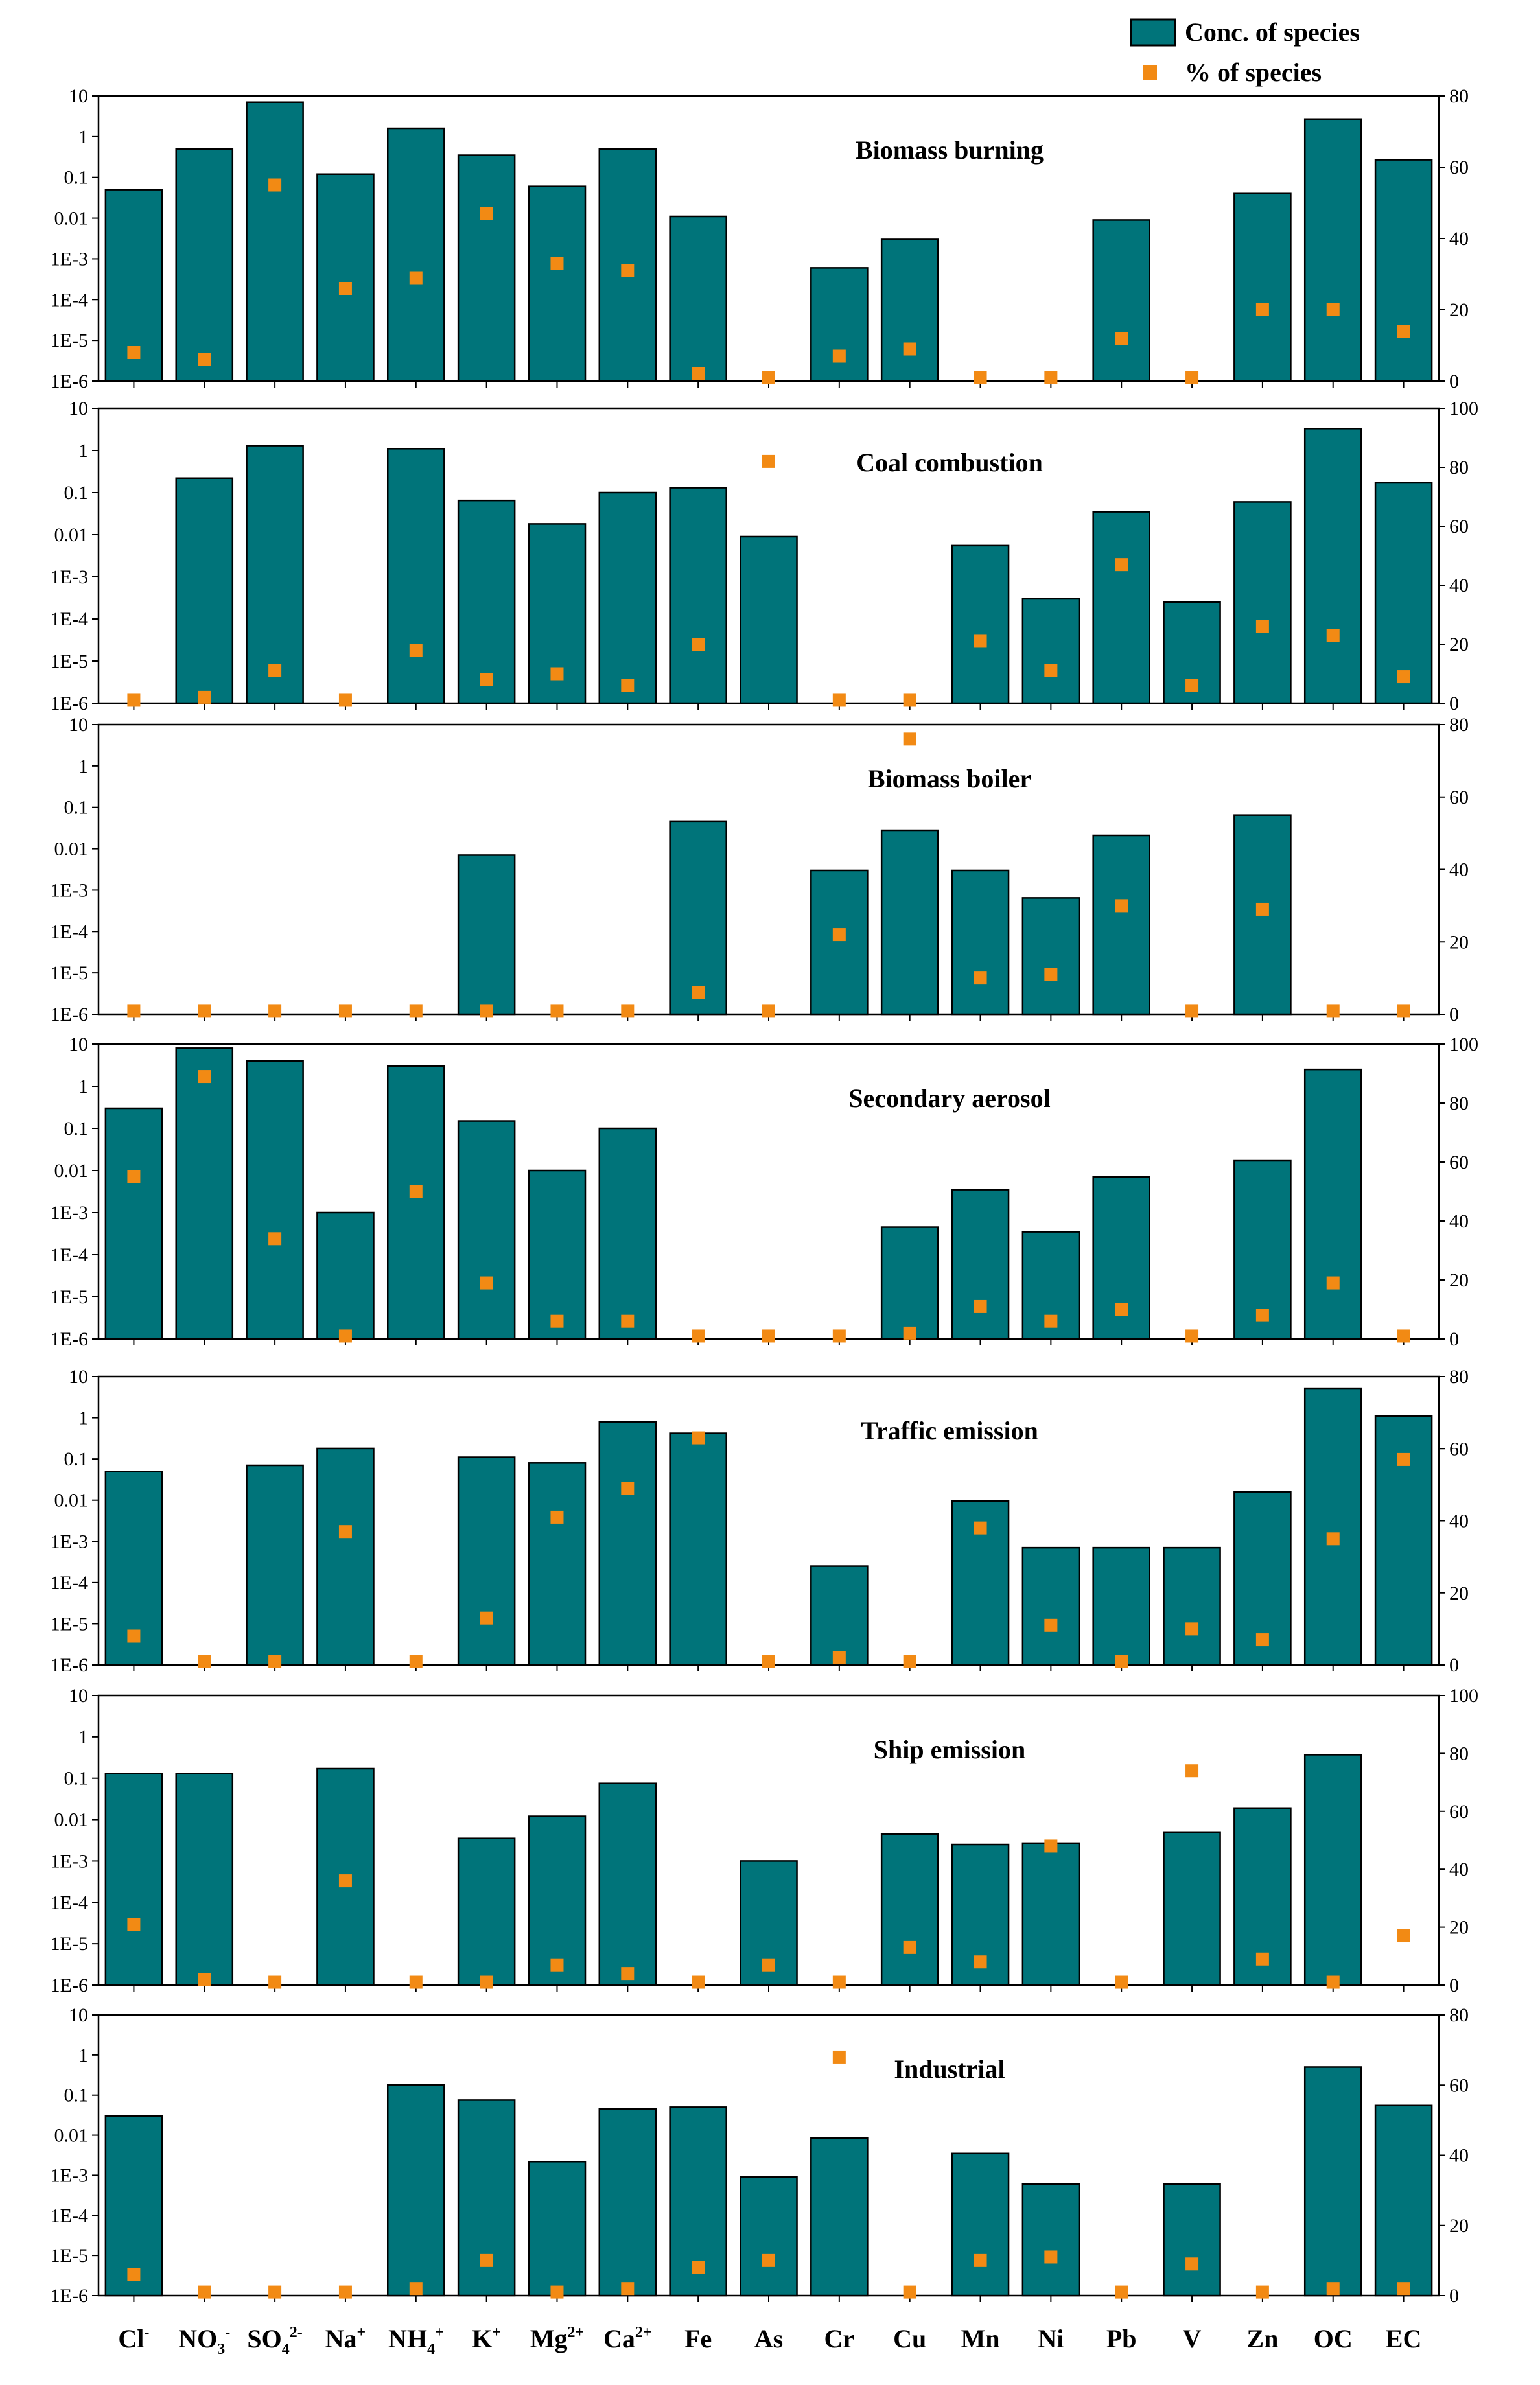 The height and width of the screenshot is (2385, 1540). What do you see at coordinates (1333, 2338) in the screenshot?
I see `category-label: OC` at bounding box center [1333, 2338].